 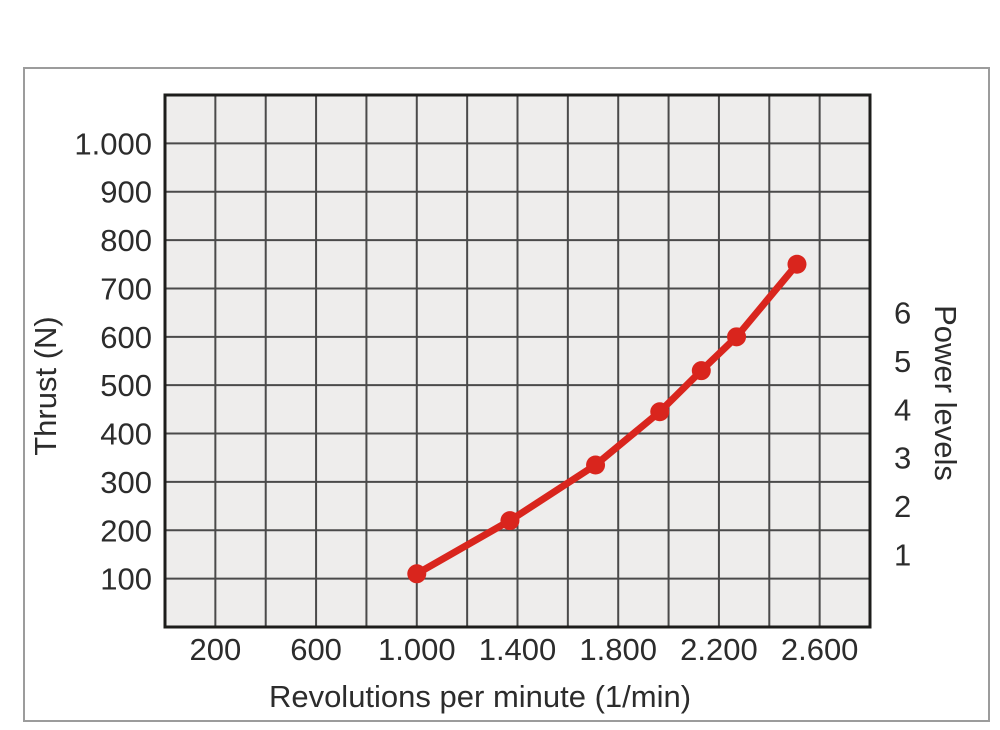 What do you see at coordinates (126, 192) in the screenshot?
I see `y-tick-label: 900` at bounding box center [126, 192].